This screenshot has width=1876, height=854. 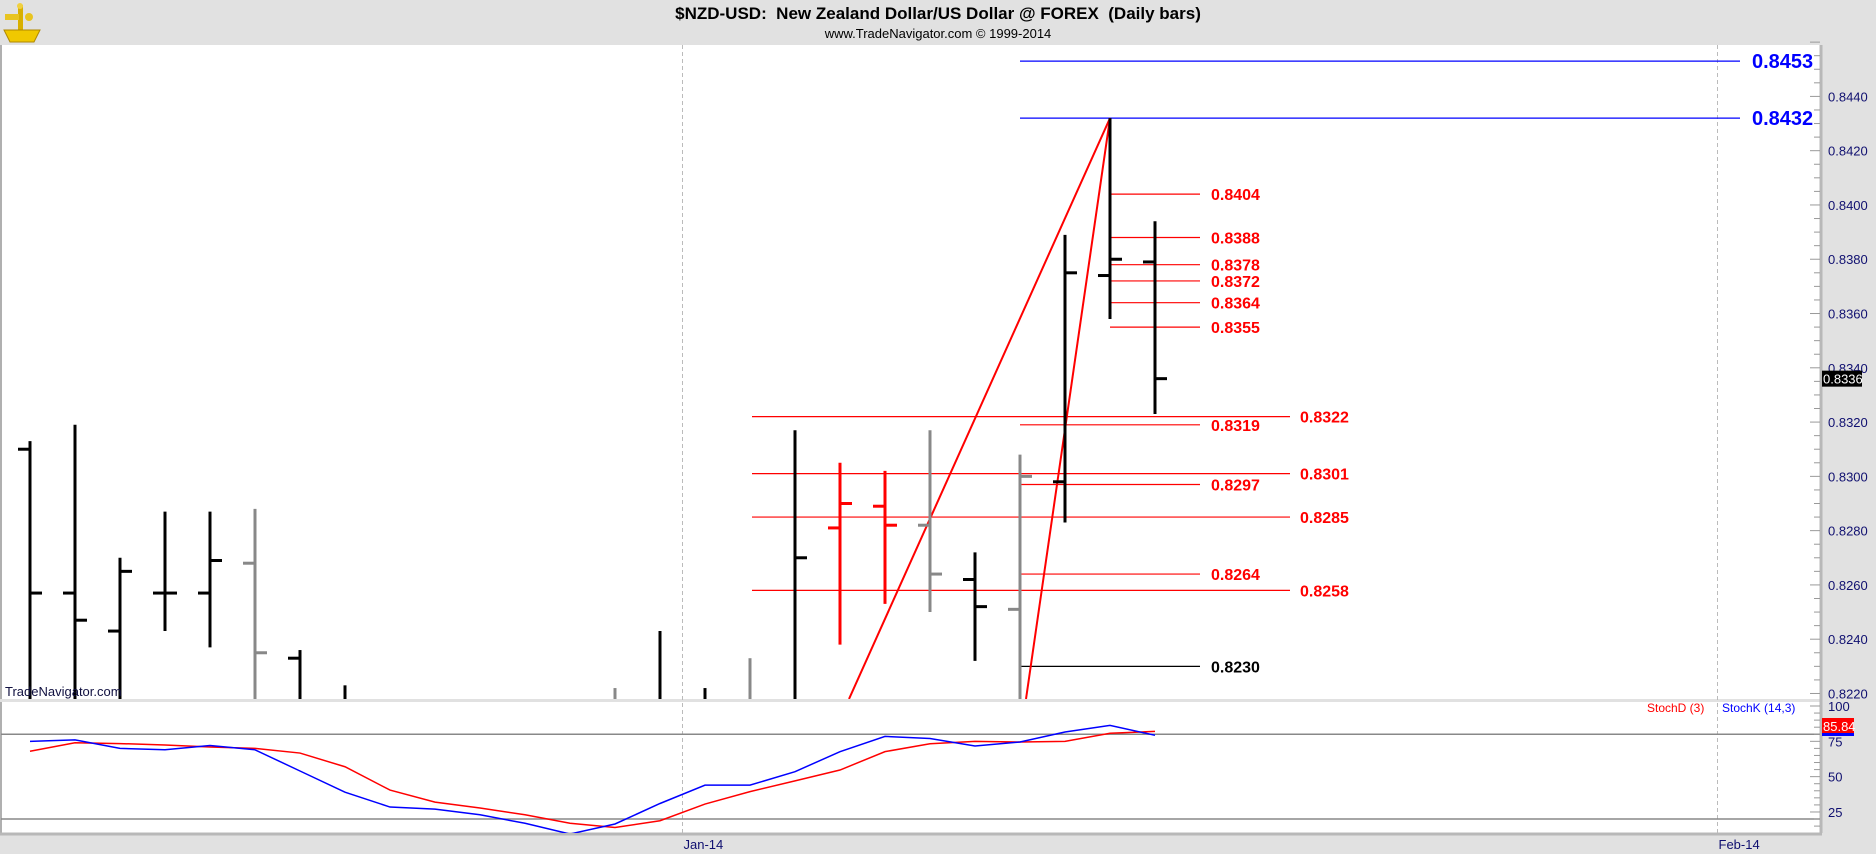 I want to click on last-price-marker, so click(x=1842, y=378).